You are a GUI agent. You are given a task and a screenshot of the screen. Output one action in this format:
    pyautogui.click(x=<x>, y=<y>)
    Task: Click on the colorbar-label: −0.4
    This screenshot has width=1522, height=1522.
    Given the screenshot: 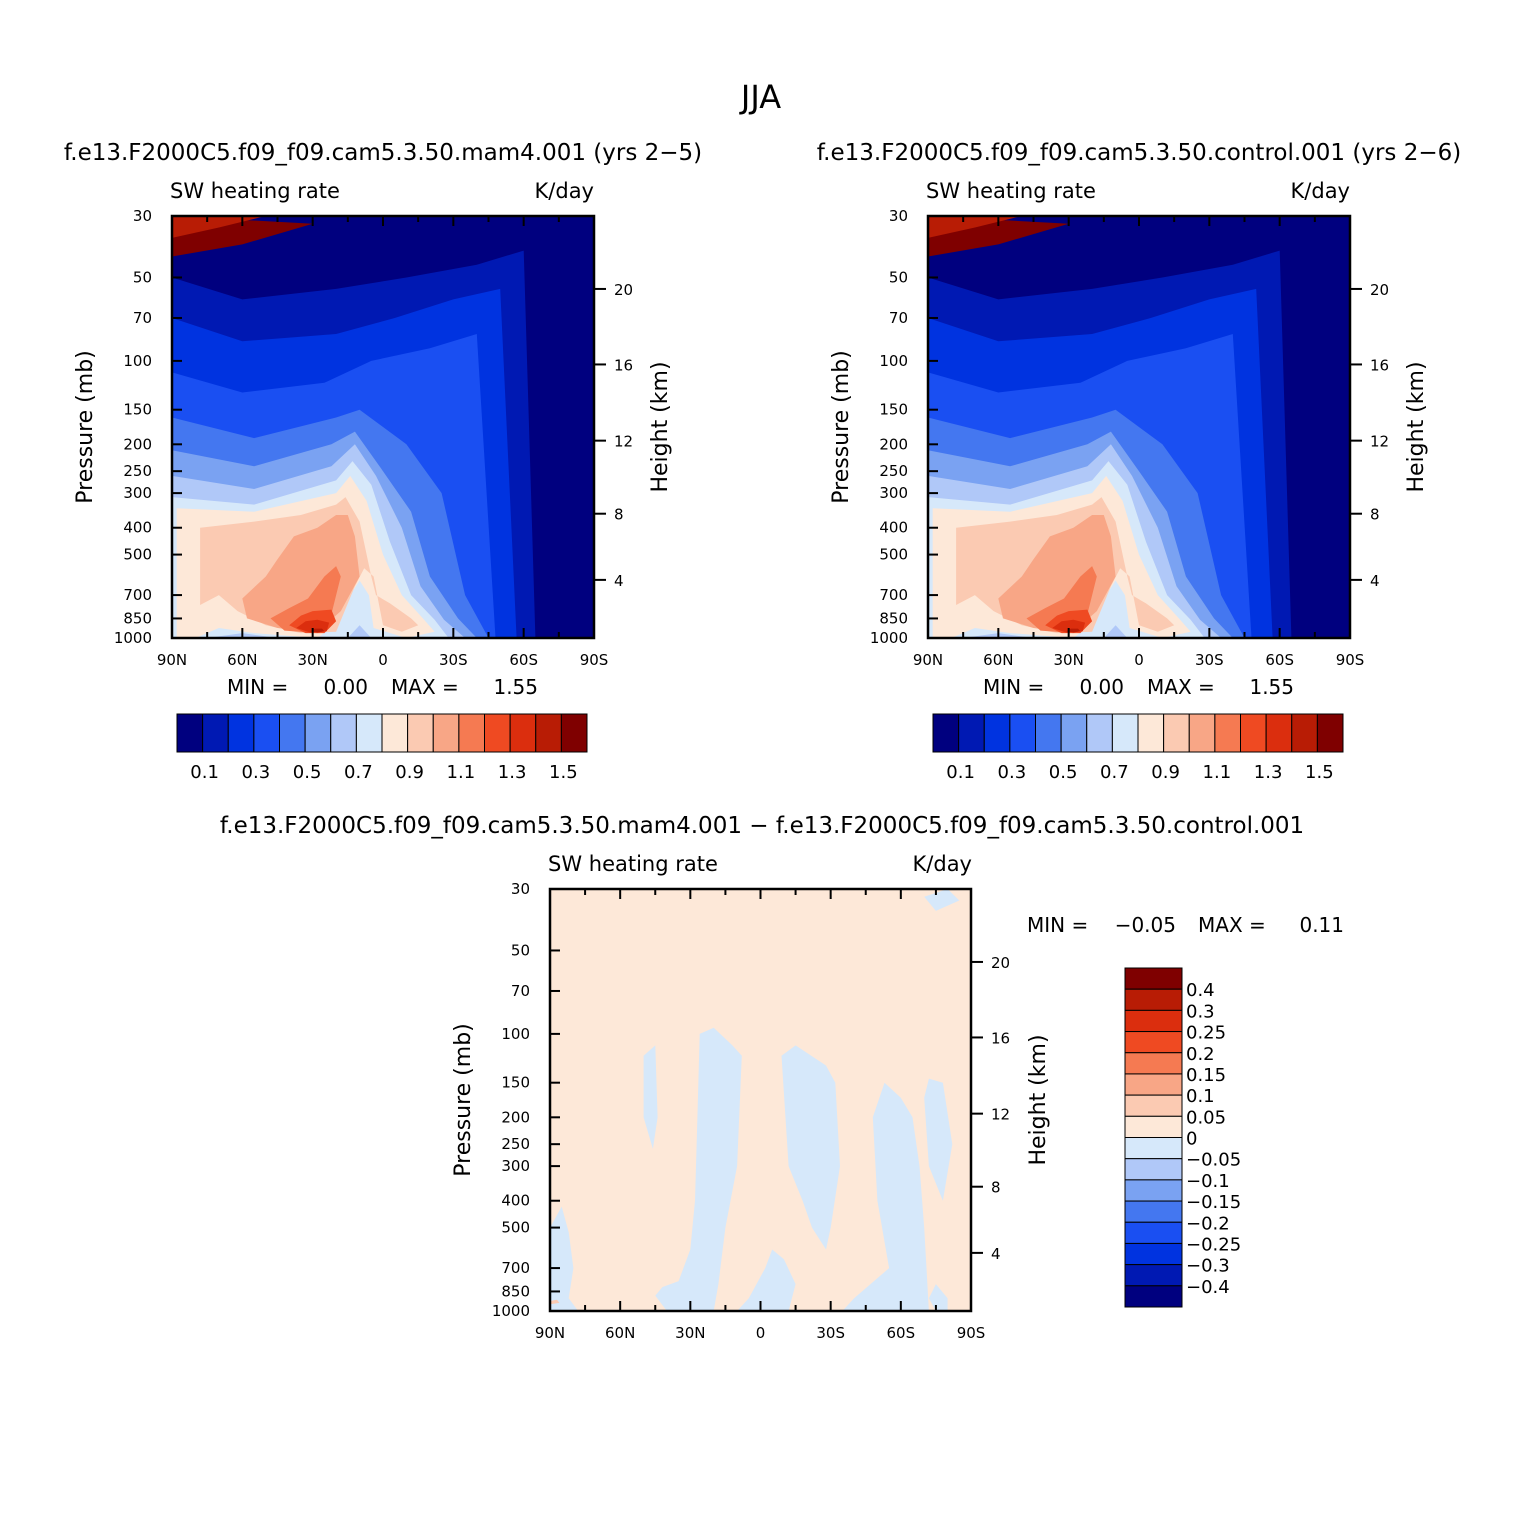 What is the action you would take?
    pyautogui.click(x=1208, y=1287)
    